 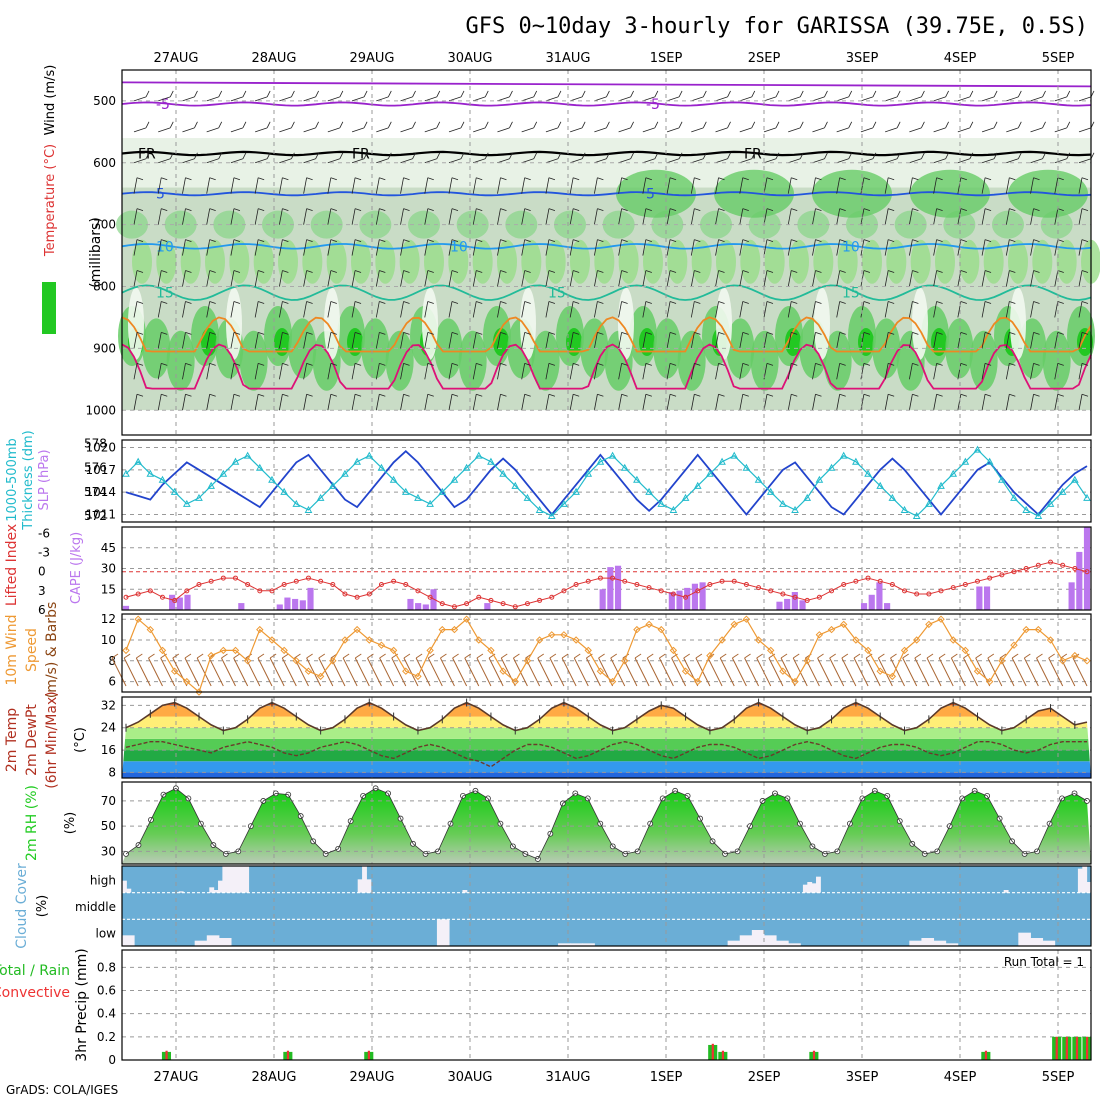 What do you see at coordinates (459, 247) in the screenshot?
I see `contour-label: 10` at bounding box center [459, 247].